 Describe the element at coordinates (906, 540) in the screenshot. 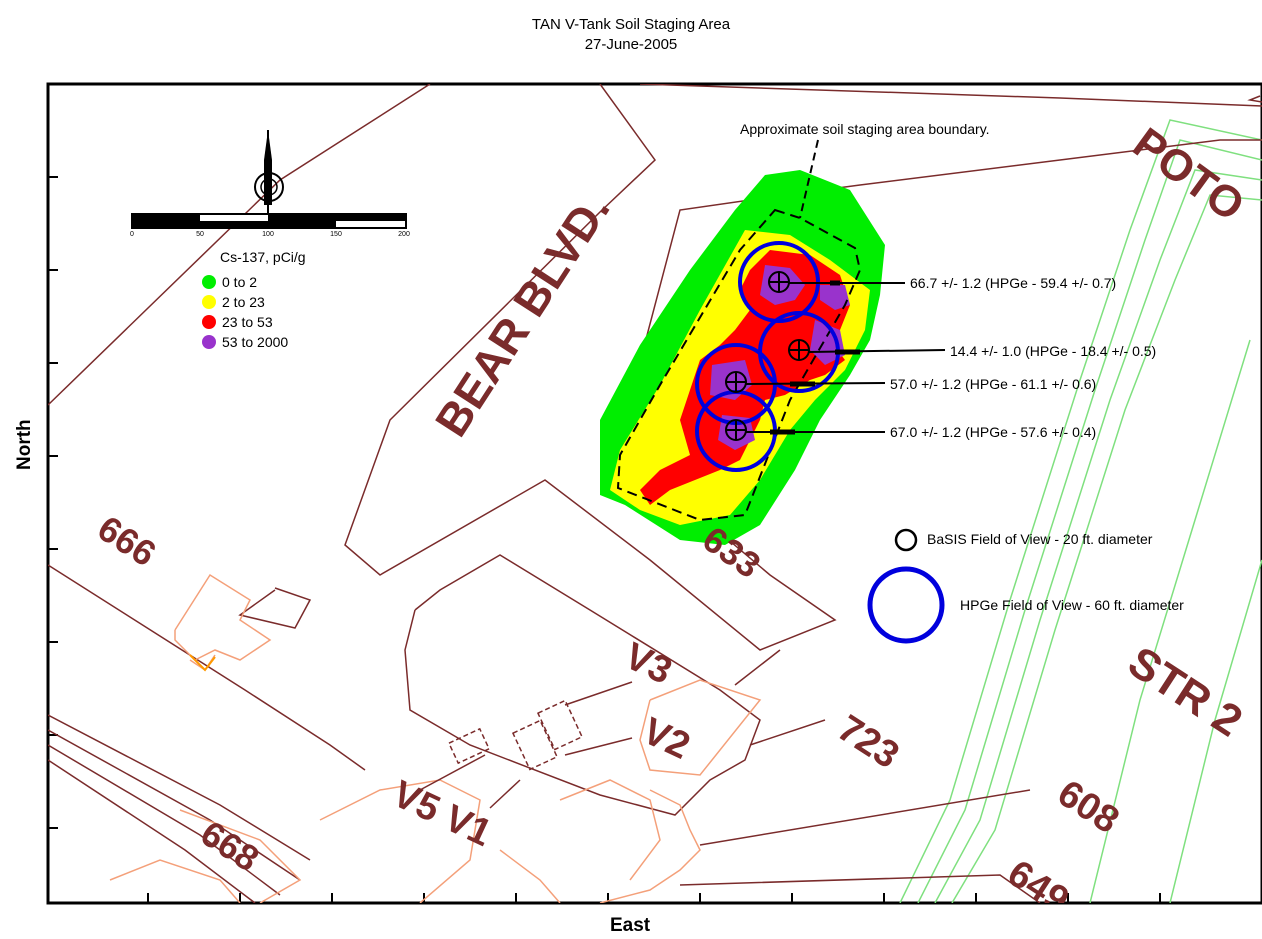

I see `basis-fov-icon` at that location.